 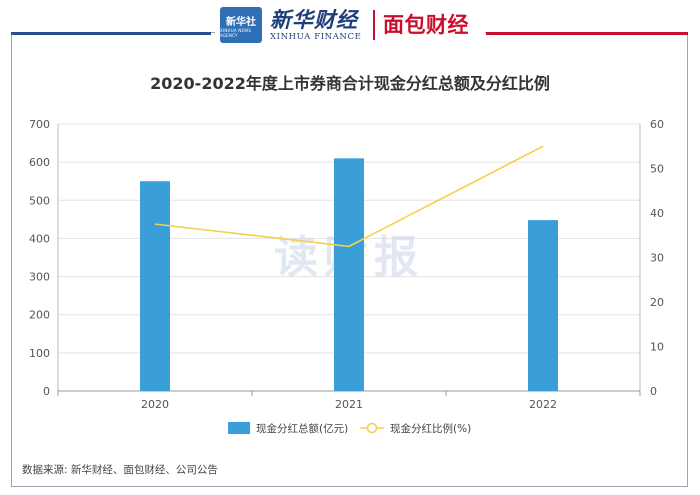 I want to click on y-left-tick-label: 700, so click(x=39, y=124).